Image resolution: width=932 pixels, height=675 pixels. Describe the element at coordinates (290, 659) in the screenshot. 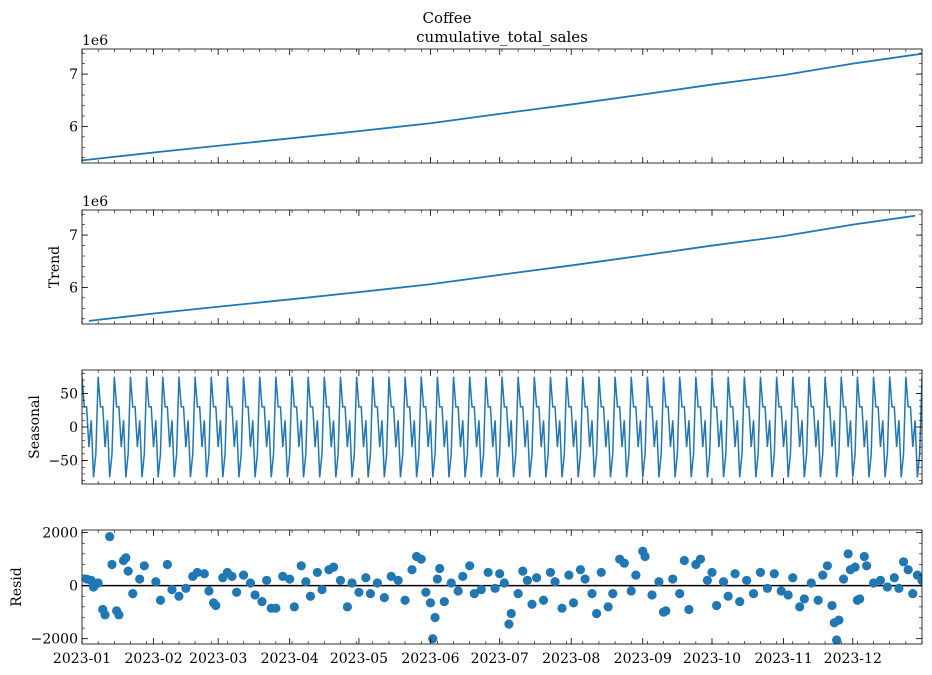

I see `x-tick-label: 2023-04` at that location.